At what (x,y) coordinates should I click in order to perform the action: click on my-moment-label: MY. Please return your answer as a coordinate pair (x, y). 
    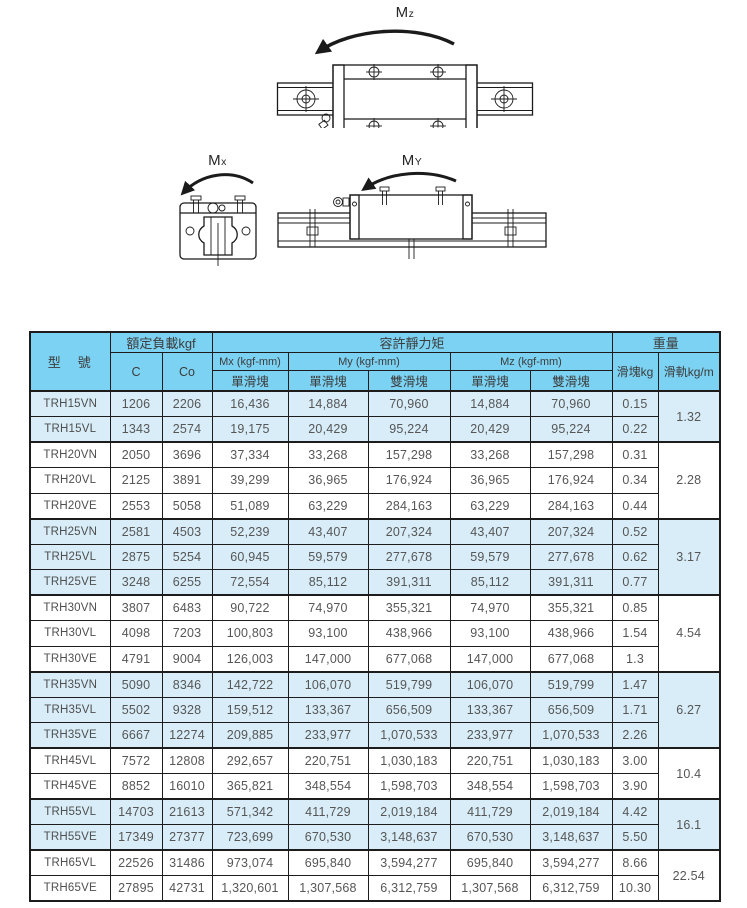
    Looking at the image, I should click on (412, 160).